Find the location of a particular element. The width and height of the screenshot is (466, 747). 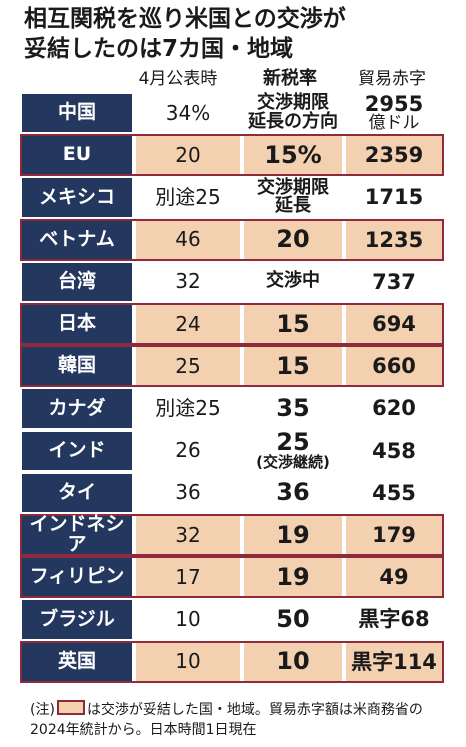

country-label: EU is located at coordinates (77, 154).